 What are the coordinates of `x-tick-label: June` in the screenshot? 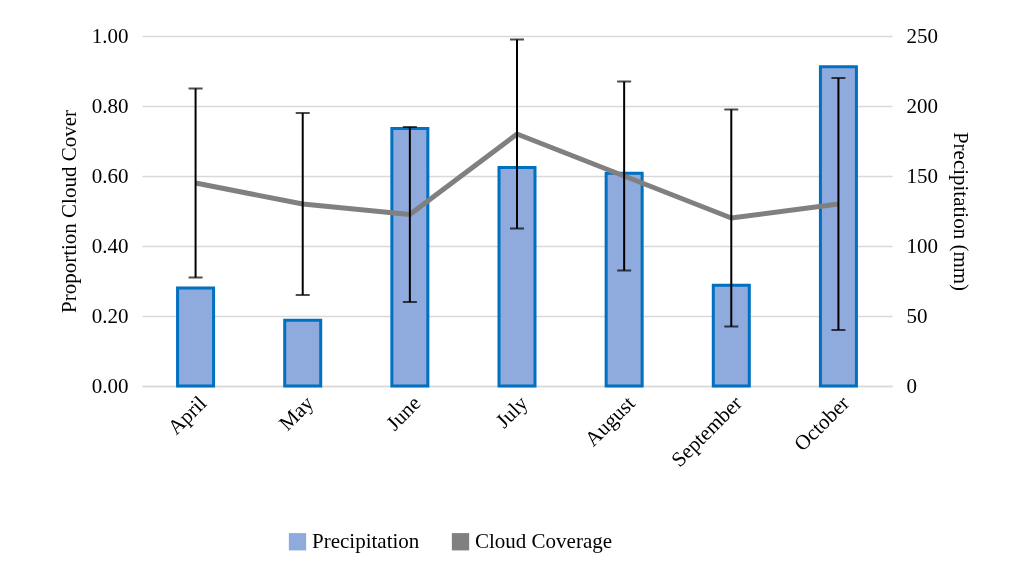 It's located at (403, 413).